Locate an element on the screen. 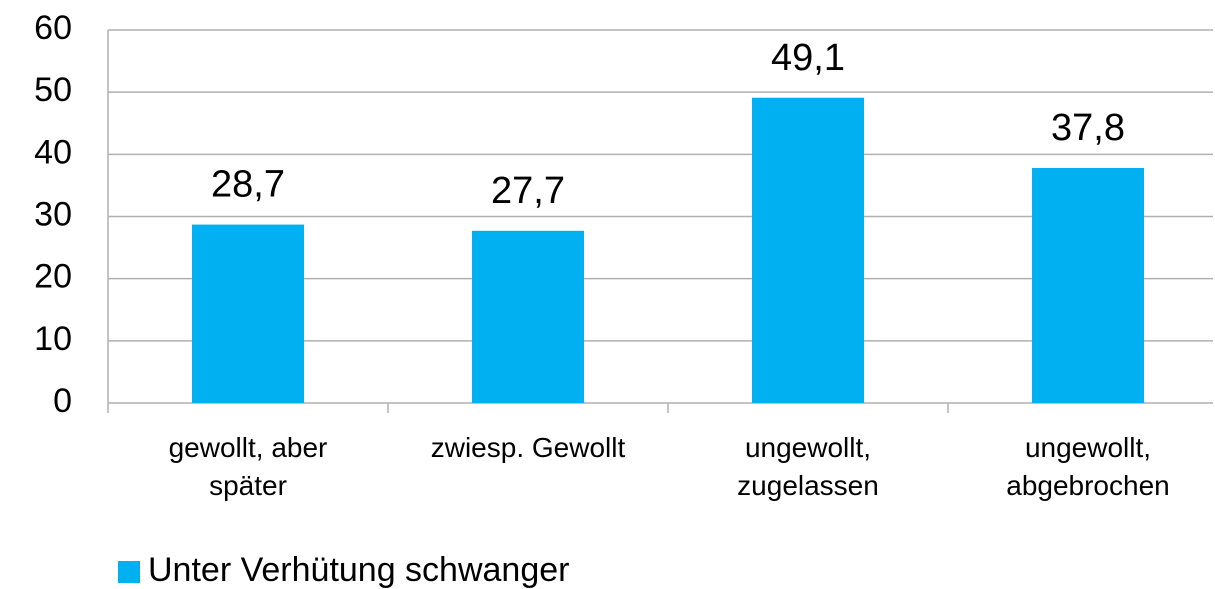 This screenshot has height=589, width=1215. legend-label: Unter Verhütung schwanger is located at coordinates (358, 570).